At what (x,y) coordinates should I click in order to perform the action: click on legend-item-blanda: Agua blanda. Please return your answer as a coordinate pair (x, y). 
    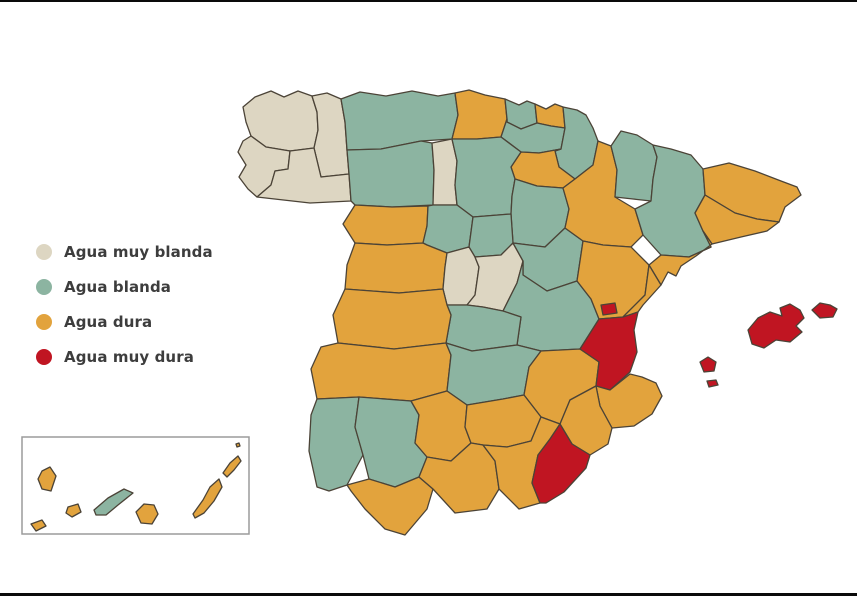
    Looking at the image, I should click on (124, 286).